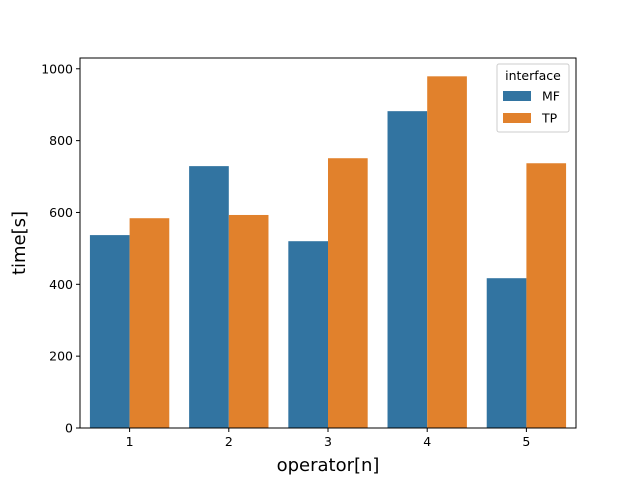  I want to click on legend-swatch-tp, so click(517, 118).